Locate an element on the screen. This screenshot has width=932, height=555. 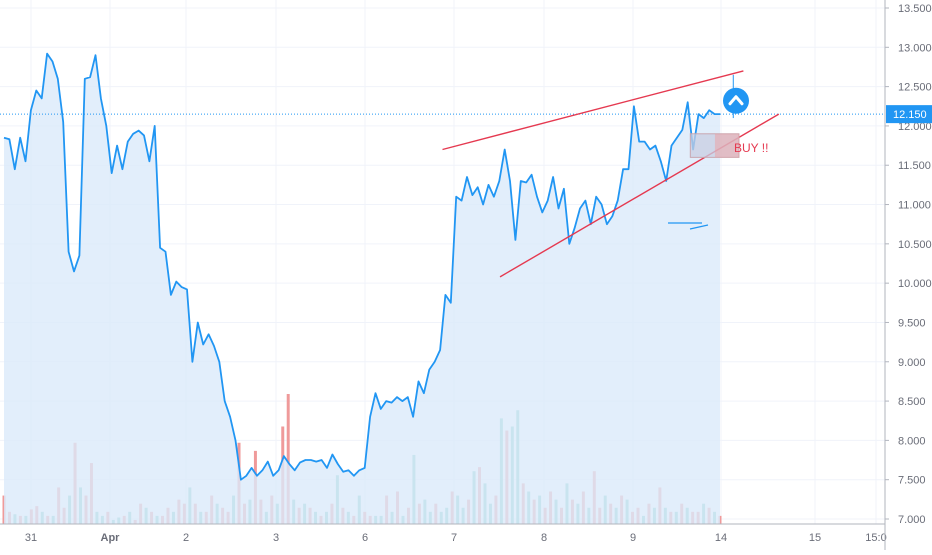
y-tick-label: 10.000 is located at coordinates (915, 284).